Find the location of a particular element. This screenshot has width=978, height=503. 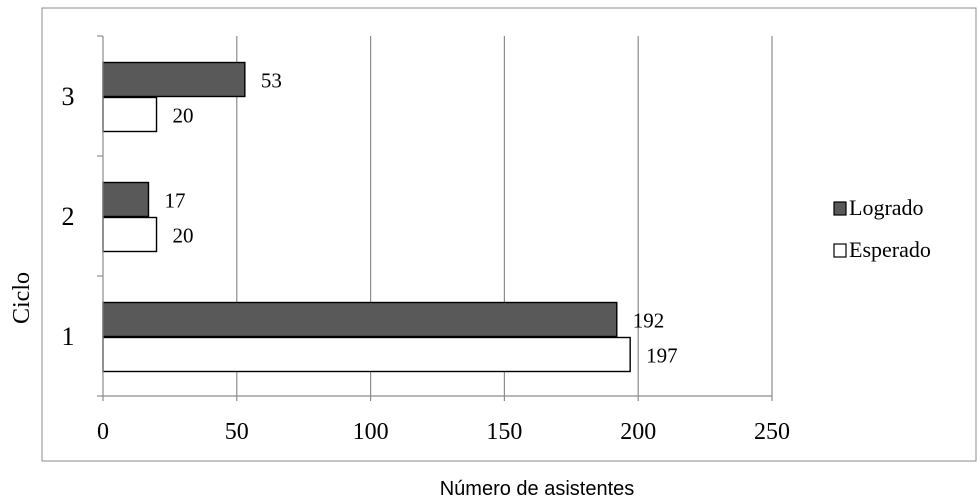

y-axis-title: Ciclo is located at coordinates (22, 298).